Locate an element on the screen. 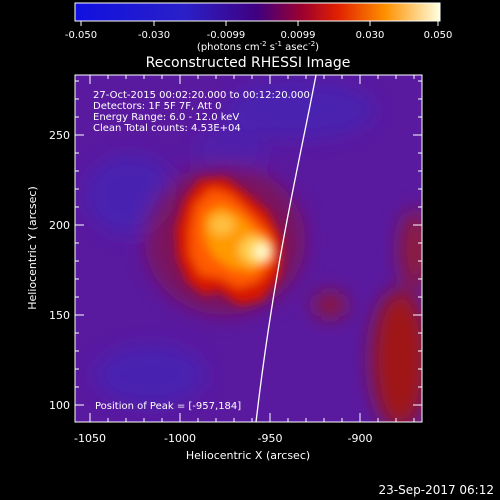  colorbar-unit-label: (photons cm-2 s-1 asec-2) is located at coordinates (258, 46).